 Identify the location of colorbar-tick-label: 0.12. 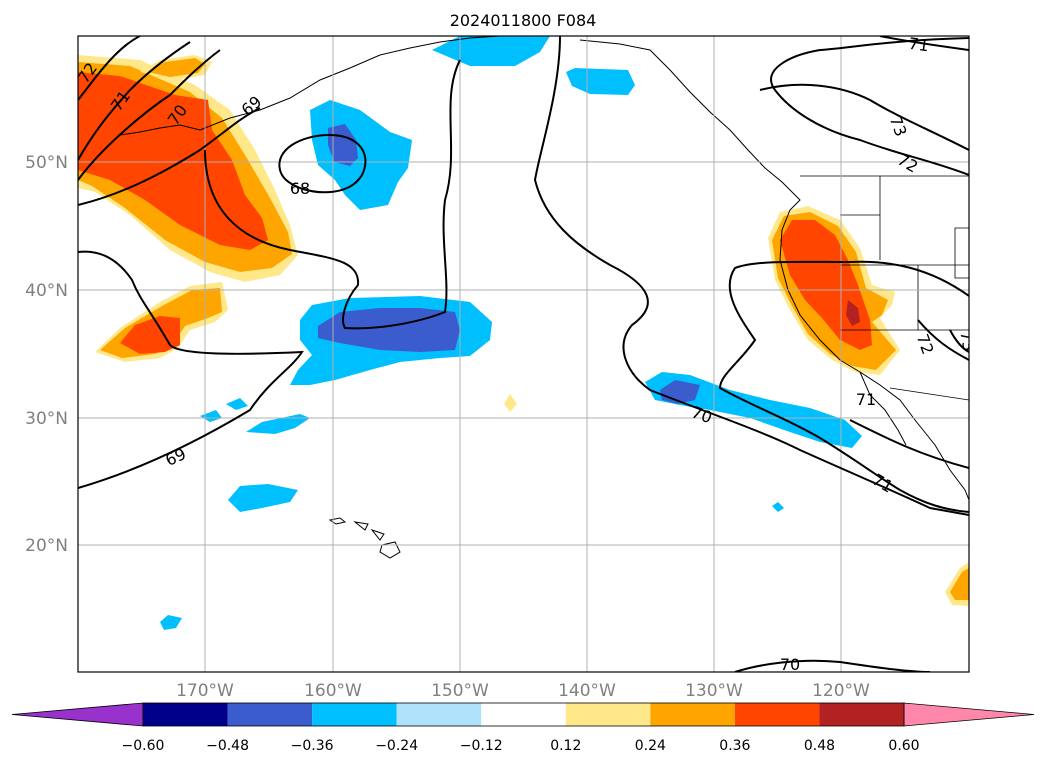
(565, 746).